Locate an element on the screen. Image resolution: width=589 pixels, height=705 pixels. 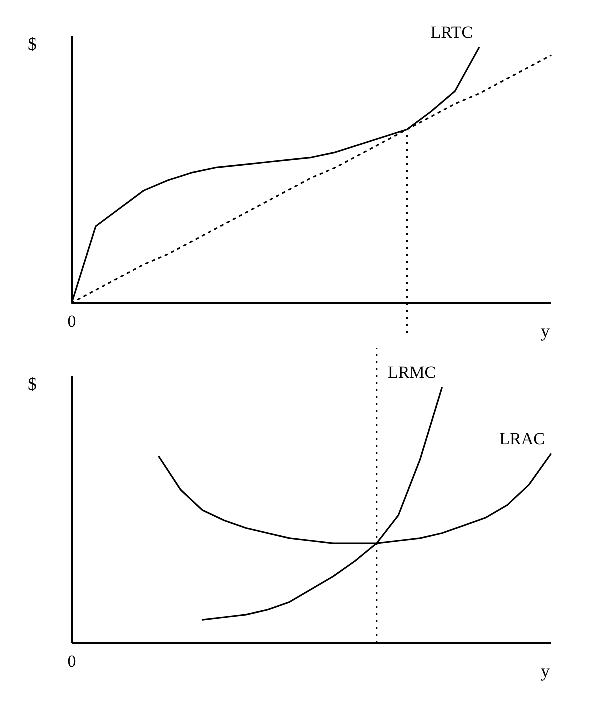
series-label: LRMC is located at coordinates (412, 372).